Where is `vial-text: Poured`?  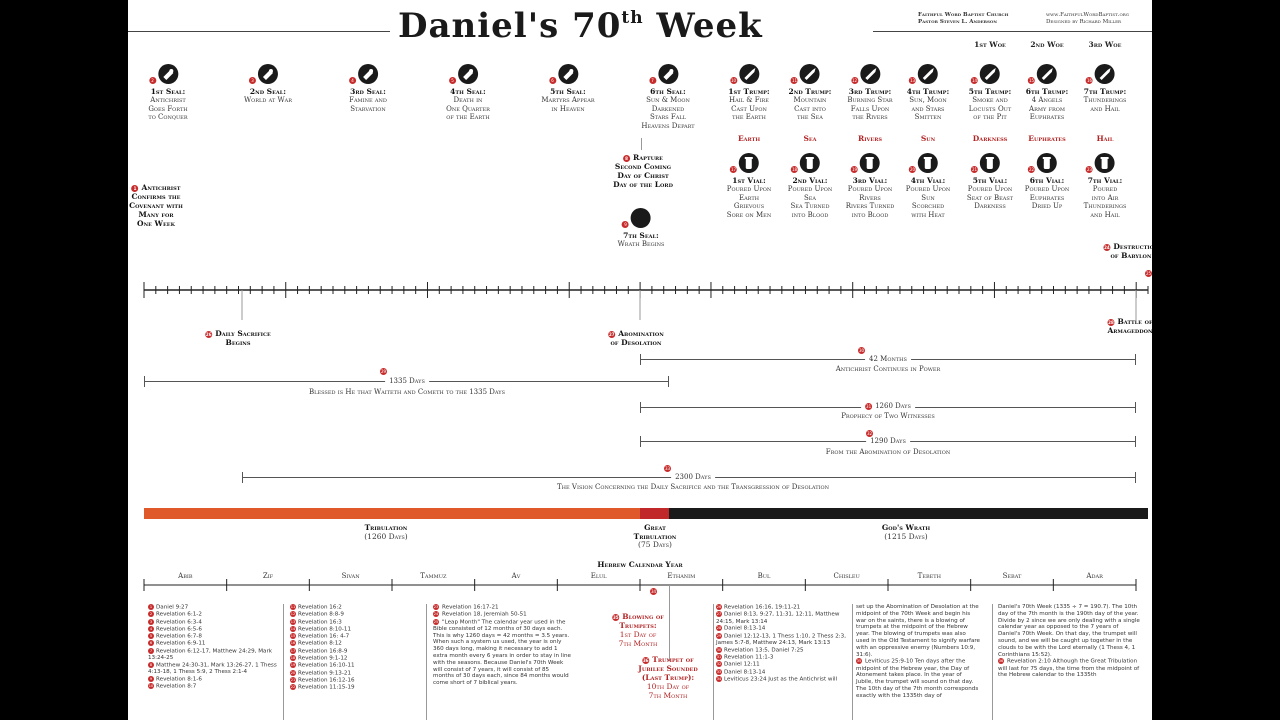 vial-text: Poured is located at coordinates (1105, 189).